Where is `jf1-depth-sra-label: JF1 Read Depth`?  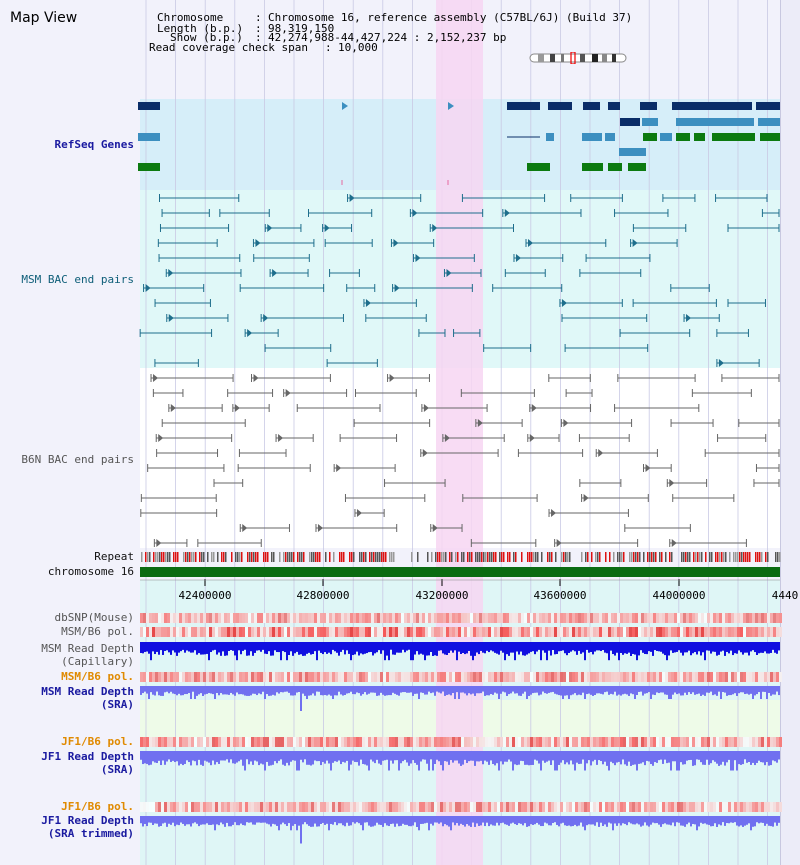
jf1-depth-sra-label: JF1 Read Depth is located at coordinates (87, 756).